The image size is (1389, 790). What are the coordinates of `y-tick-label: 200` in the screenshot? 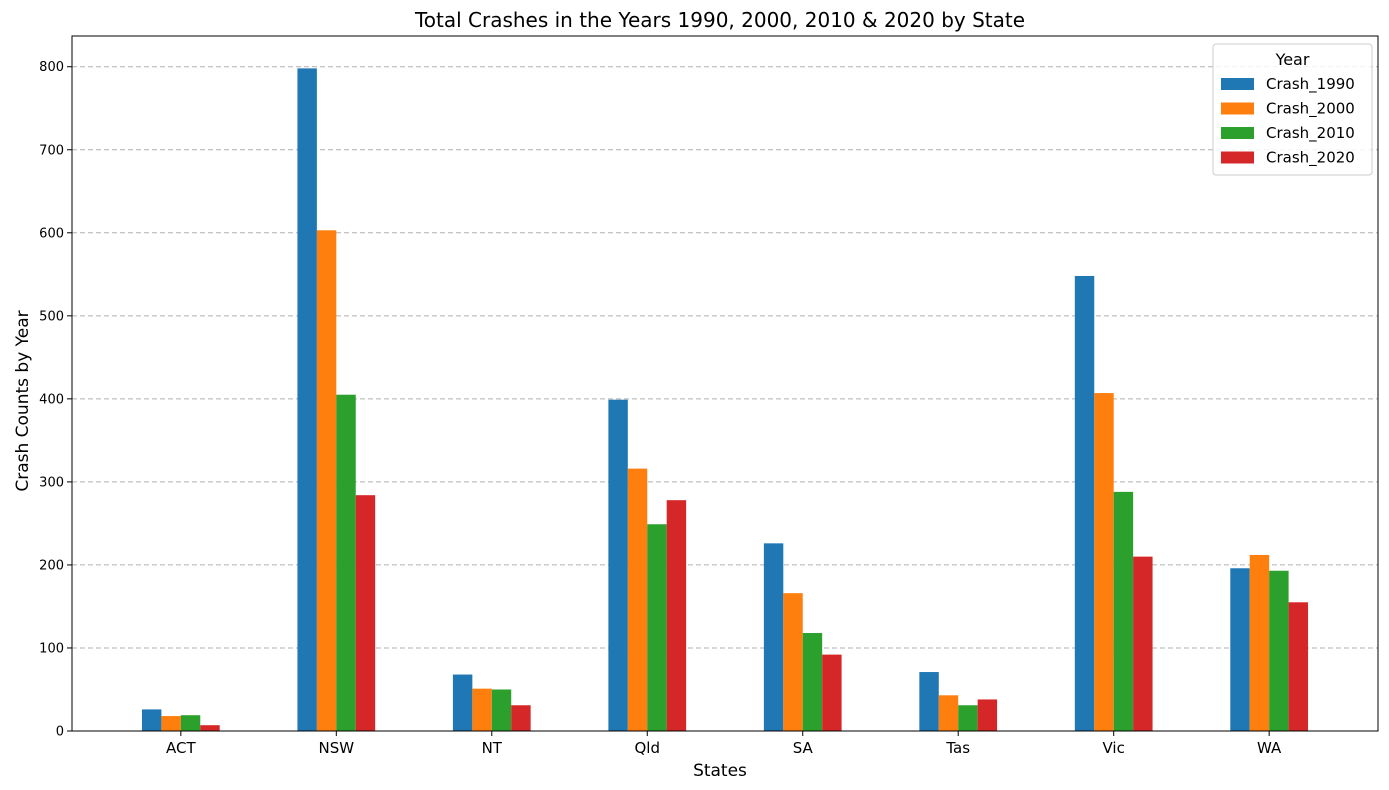 It's located at (51, 565).